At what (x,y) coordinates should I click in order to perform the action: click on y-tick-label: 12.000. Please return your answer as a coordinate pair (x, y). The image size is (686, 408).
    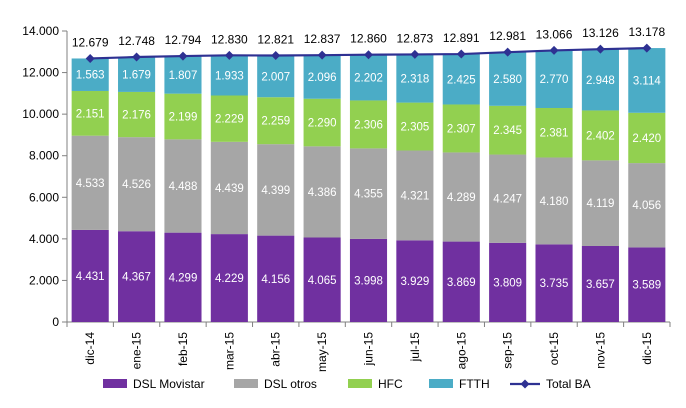
    Looking at the image, I should click on (40, 73).